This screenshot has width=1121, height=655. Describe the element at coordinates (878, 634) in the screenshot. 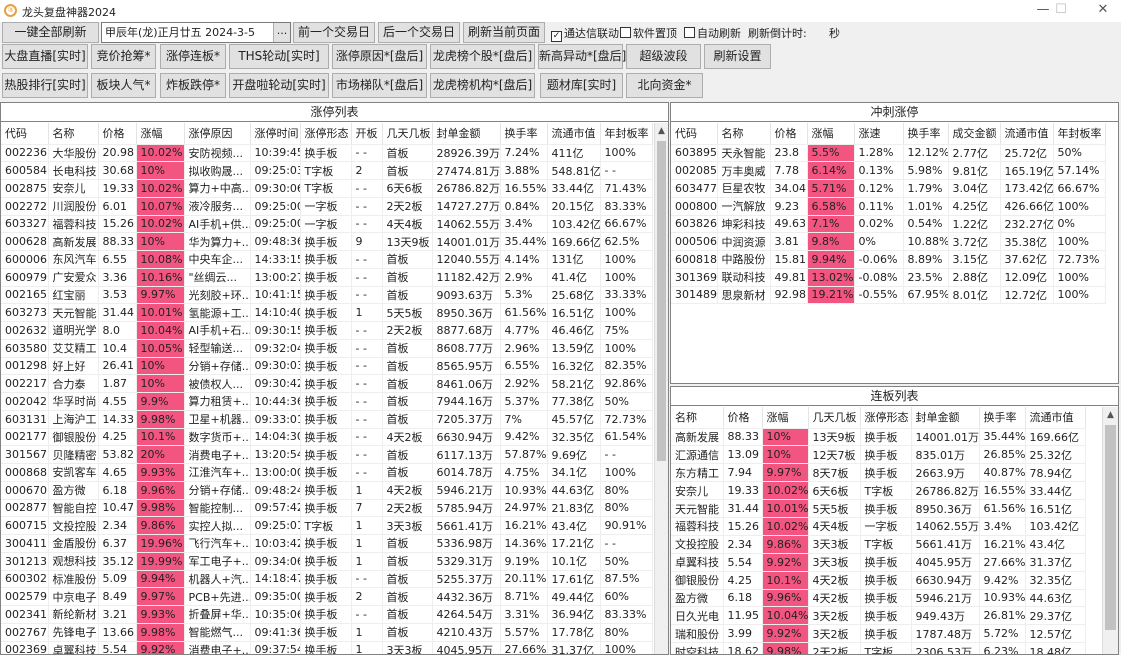

I see `table-row: 瑞和股份 3.99 9.92% 3天2板 换手板 1787.48万 5.72% 12.57亿` at that location.